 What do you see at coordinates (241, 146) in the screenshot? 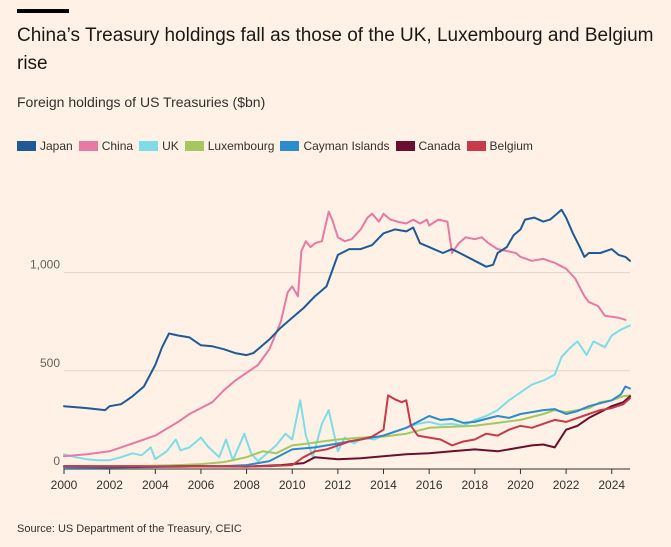
I see `legend-label: Luxembourg` at bounding box center [241, 146].